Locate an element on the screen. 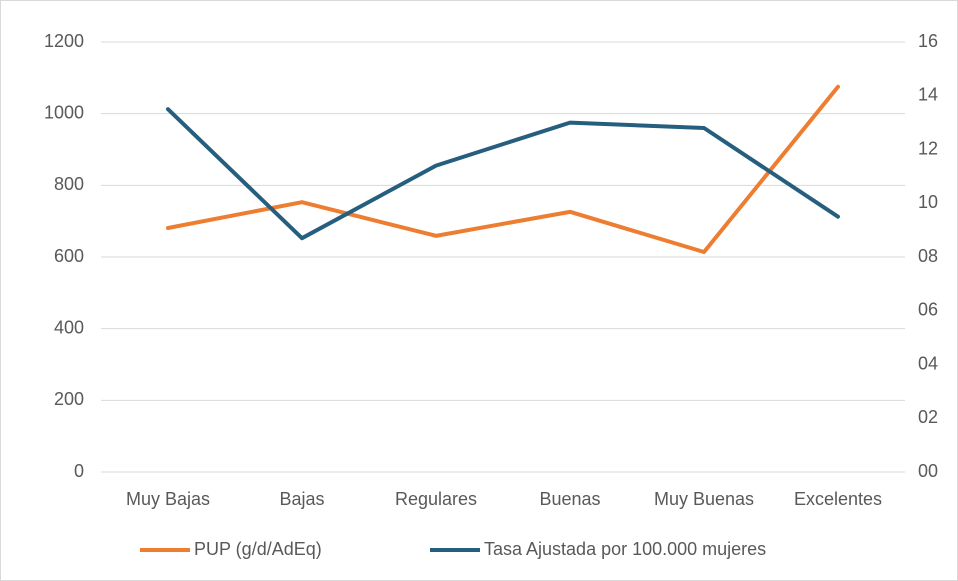 This screenshot has width=958, height=581. y2-tick-label: 14 is located at coordinates (928, 95).